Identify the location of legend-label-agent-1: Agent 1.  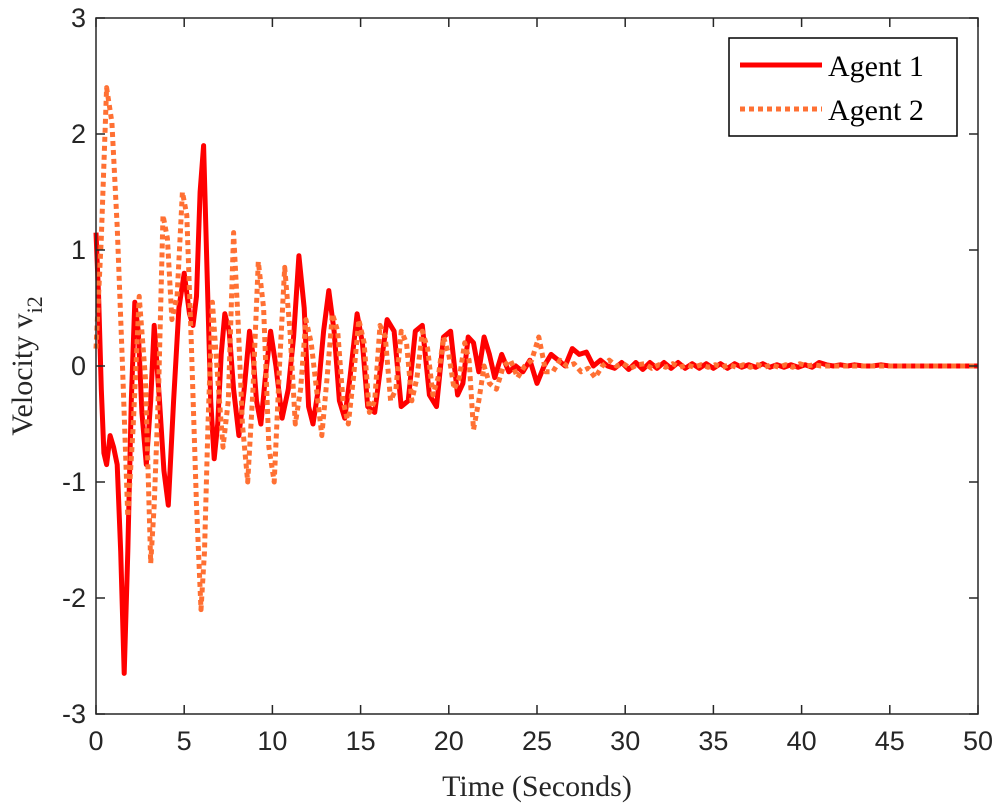
(876, 66).